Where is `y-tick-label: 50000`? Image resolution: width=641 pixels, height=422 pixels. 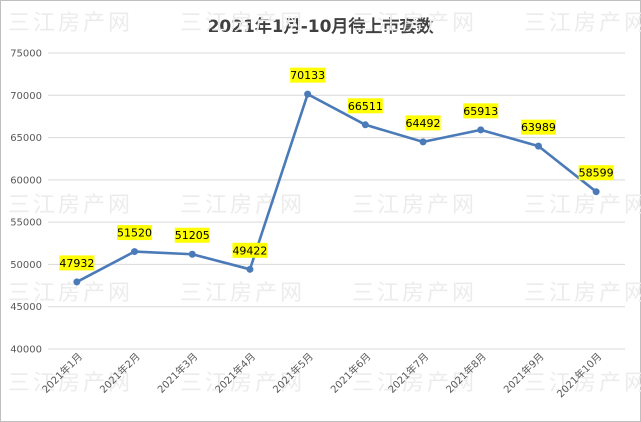 y-tick-label: 50000 is located at coordinates (26, 265).